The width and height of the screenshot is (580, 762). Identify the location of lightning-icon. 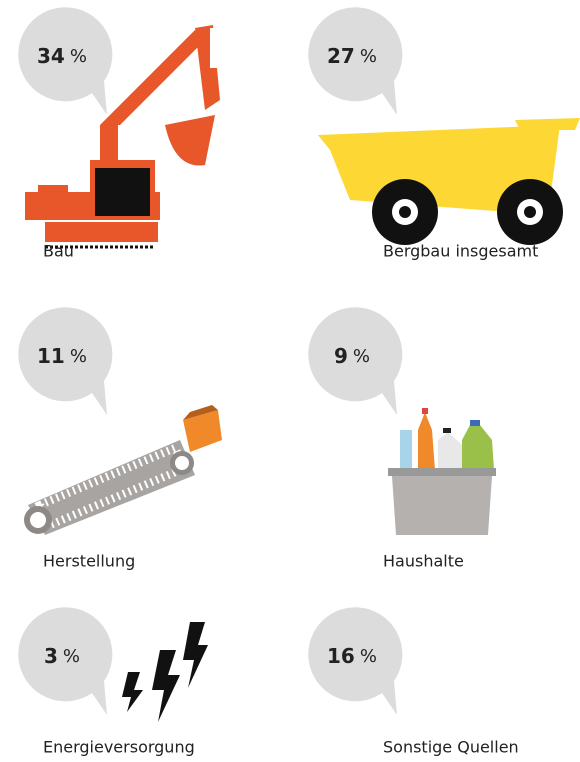
(165, 672).